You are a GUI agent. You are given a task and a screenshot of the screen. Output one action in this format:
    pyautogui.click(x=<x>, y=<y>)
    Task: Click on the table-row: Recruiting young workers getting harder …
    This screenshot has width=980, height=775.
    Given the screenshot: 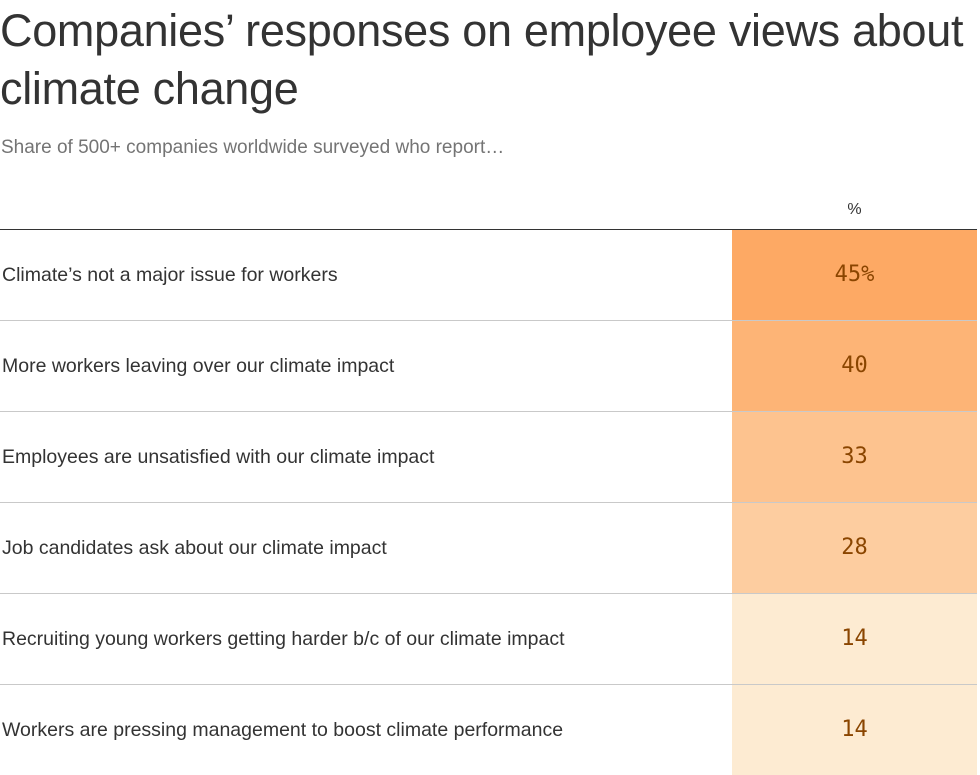 What is the action you would take?
    pyautogui.click(x=488, y=639)
    